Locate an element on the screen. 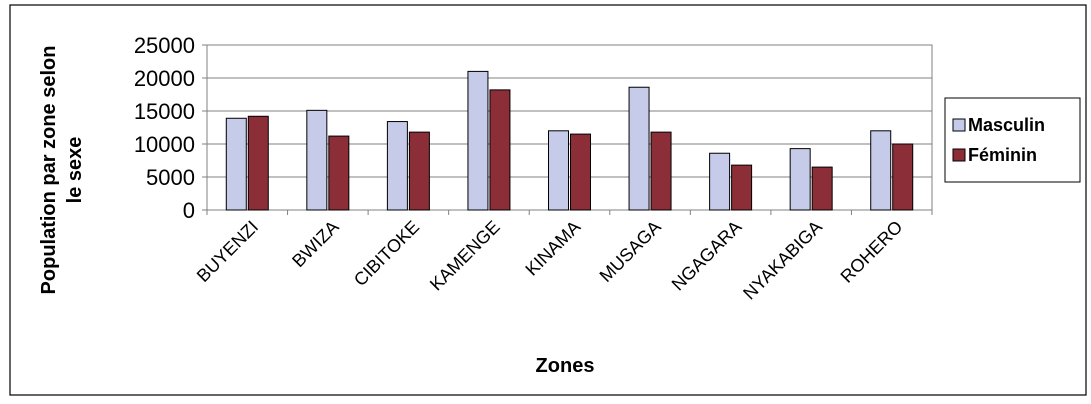 This screenshot has height=404, width=1091. bar-fminin-bwiza is located at coordinates (339, 173).